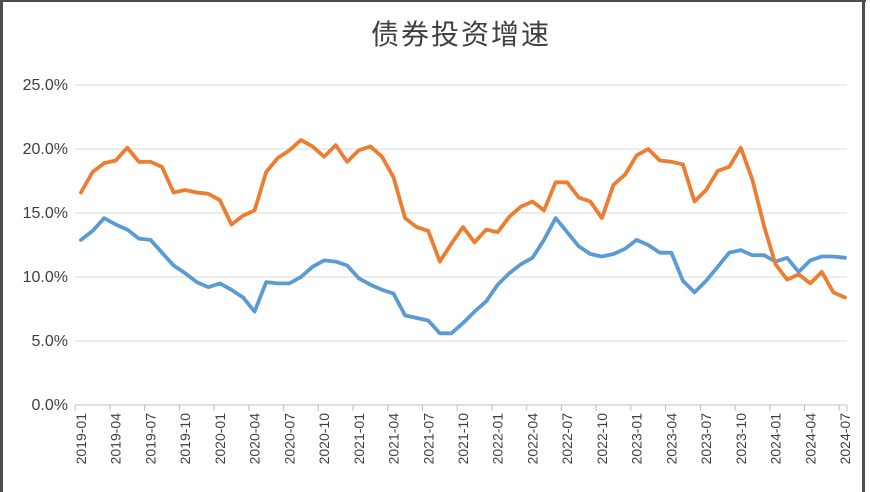  I want to click on x-tick-label: 2024-04, so click(810, 439).